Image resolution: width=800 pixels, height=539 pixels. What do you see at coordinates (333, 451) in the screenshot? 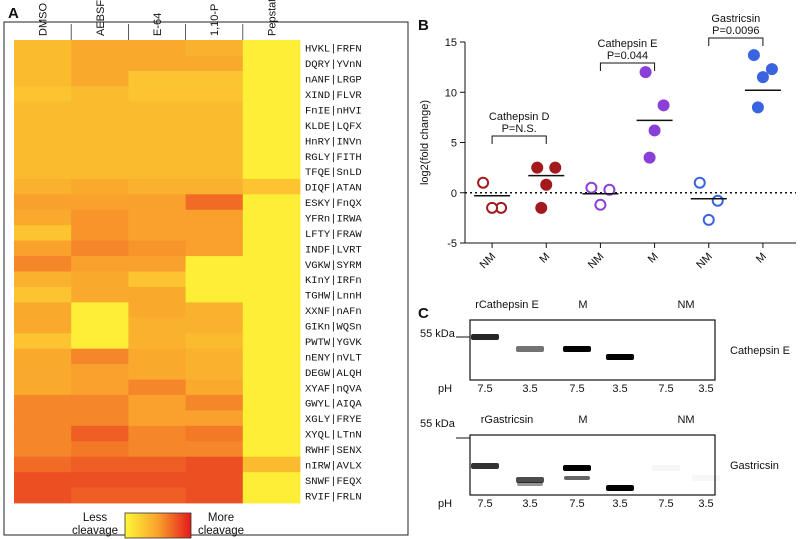
I see `row-label: RWHF|SENX` at bounding box center [333, 451].